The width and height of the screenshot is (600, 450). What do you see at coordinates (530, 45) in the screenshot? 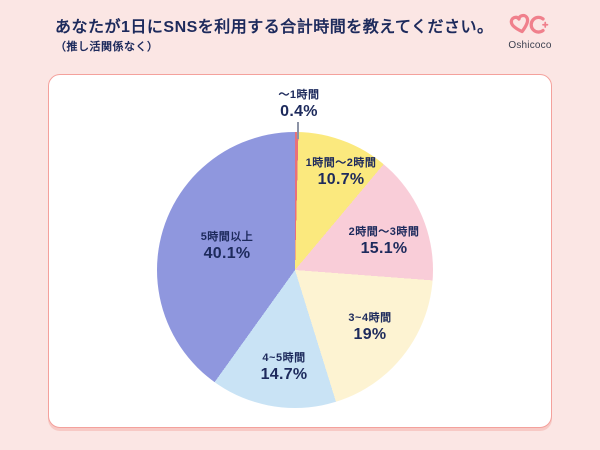
I see `oshicoco-logo-text: Oshicoco` at bounding box center [530, 45].